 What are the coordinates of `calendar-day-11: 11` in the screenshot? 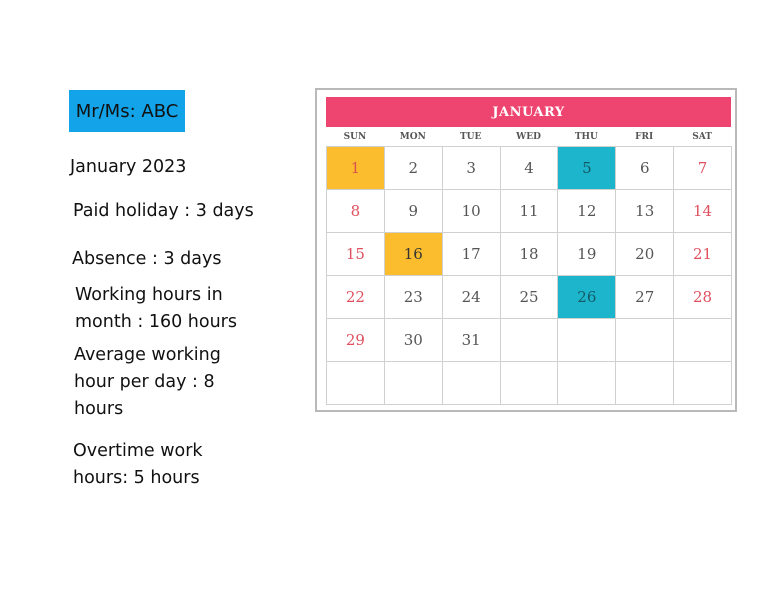 It's located at (529, 211).